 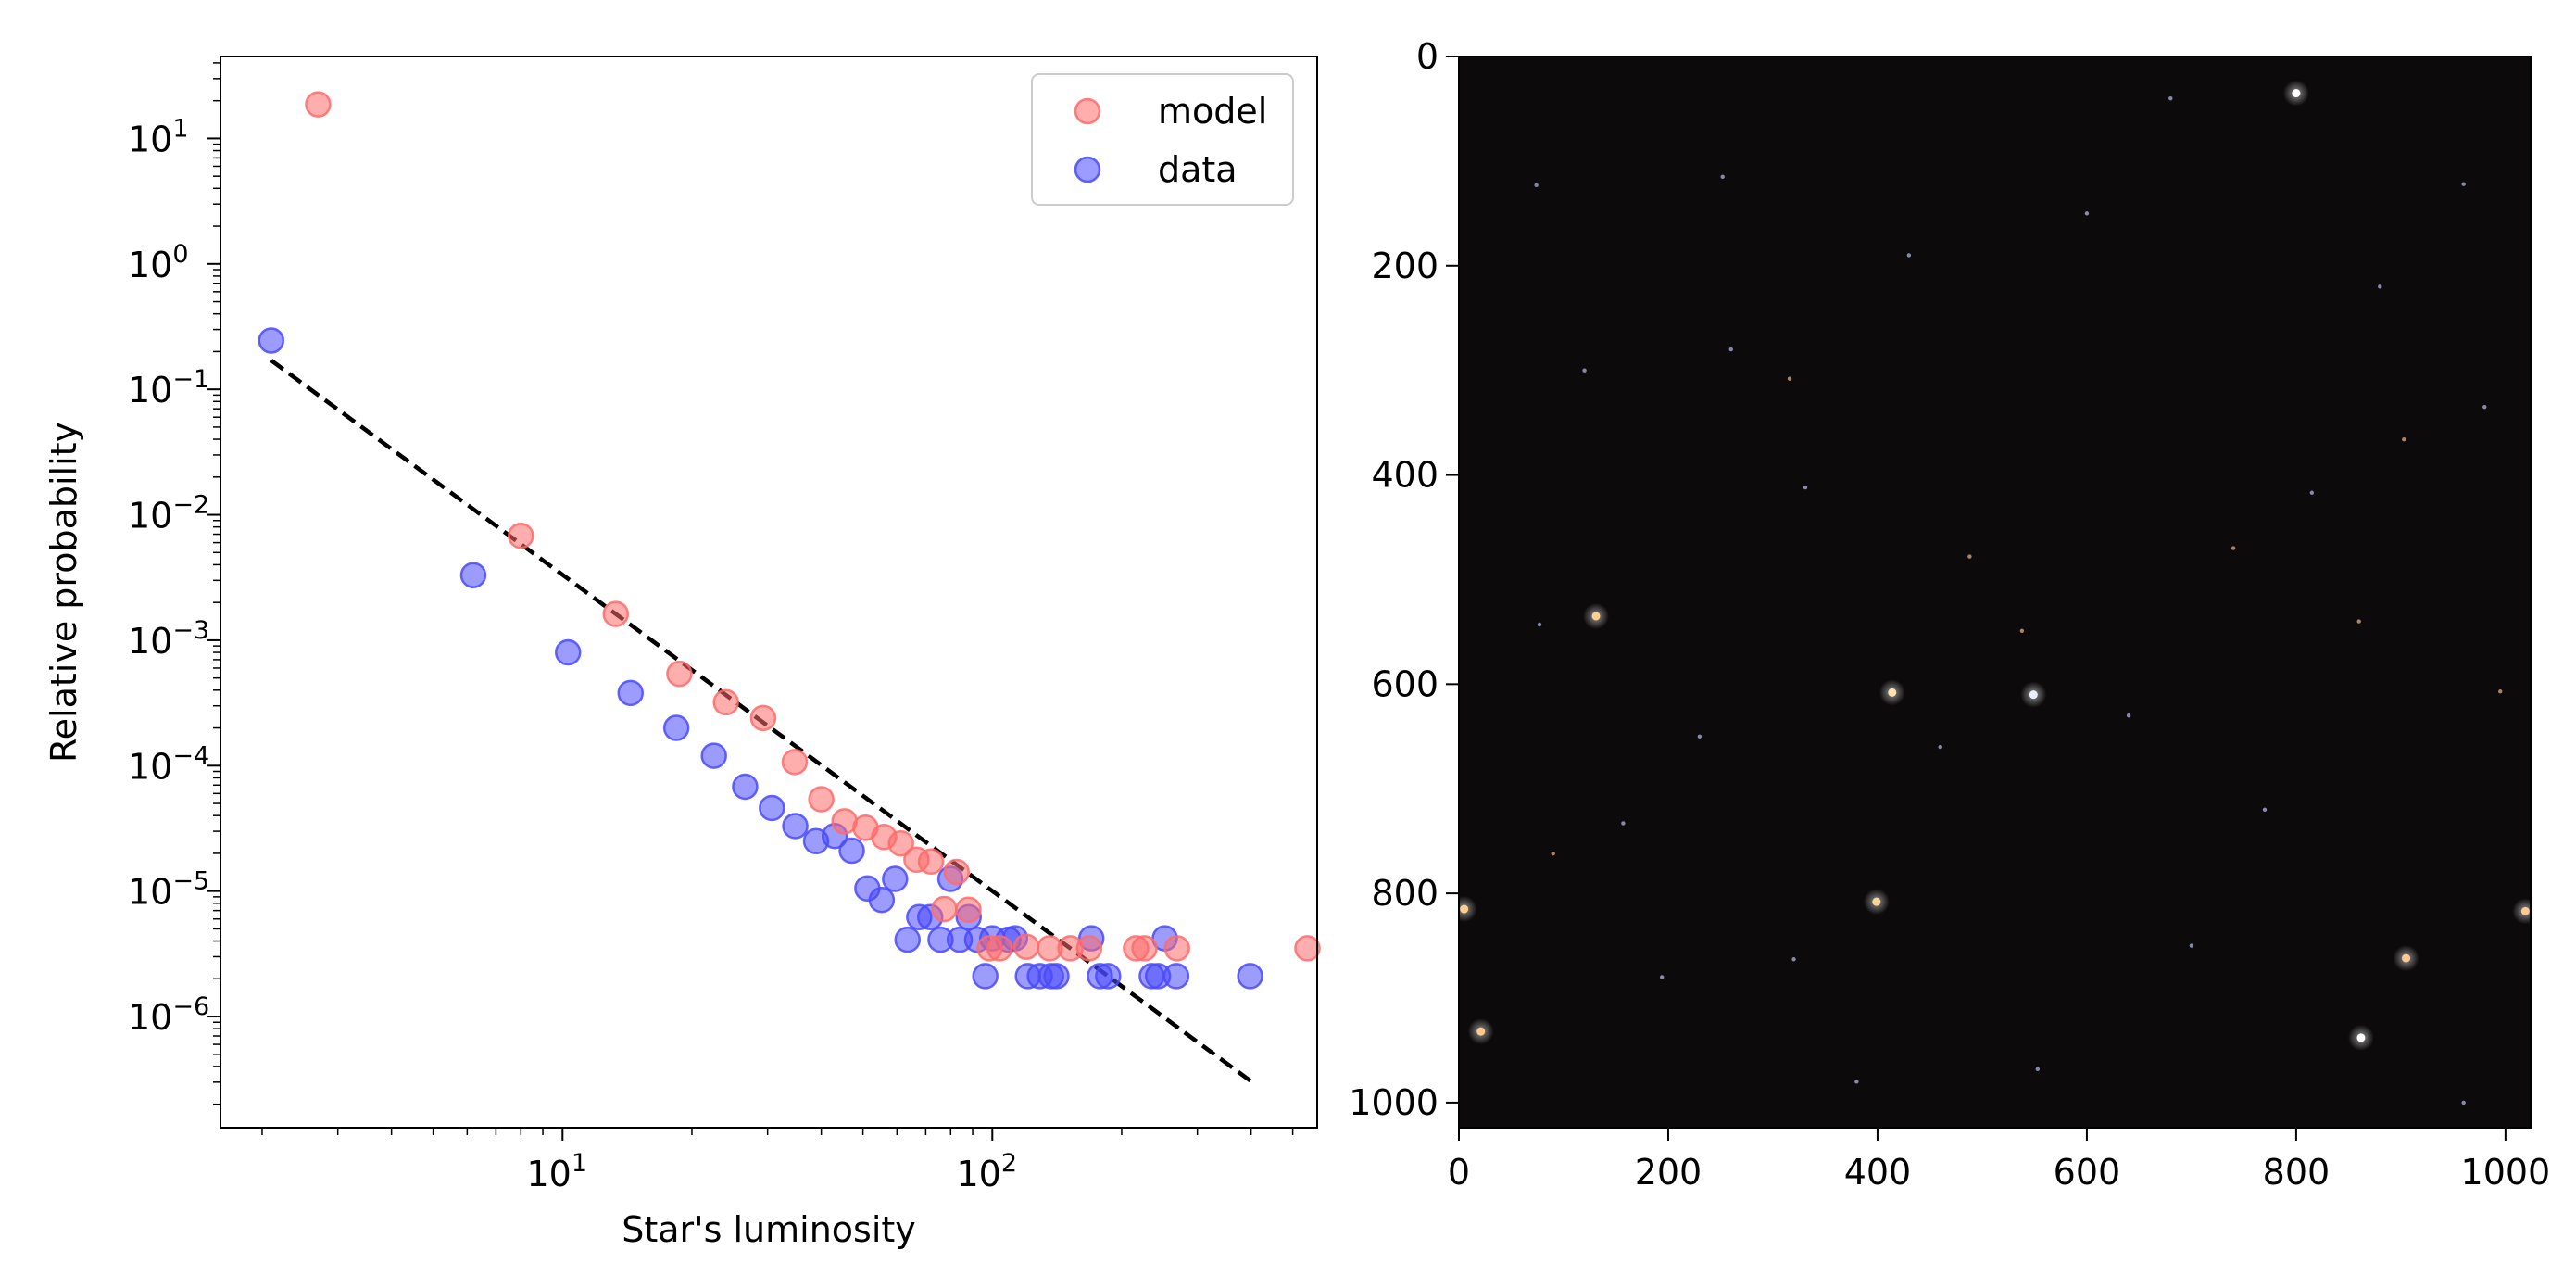 What do you see at coordinates (1198, 170) in the screenshot?
I see `legend-label-data: data` at bounding box center [1198, 170].